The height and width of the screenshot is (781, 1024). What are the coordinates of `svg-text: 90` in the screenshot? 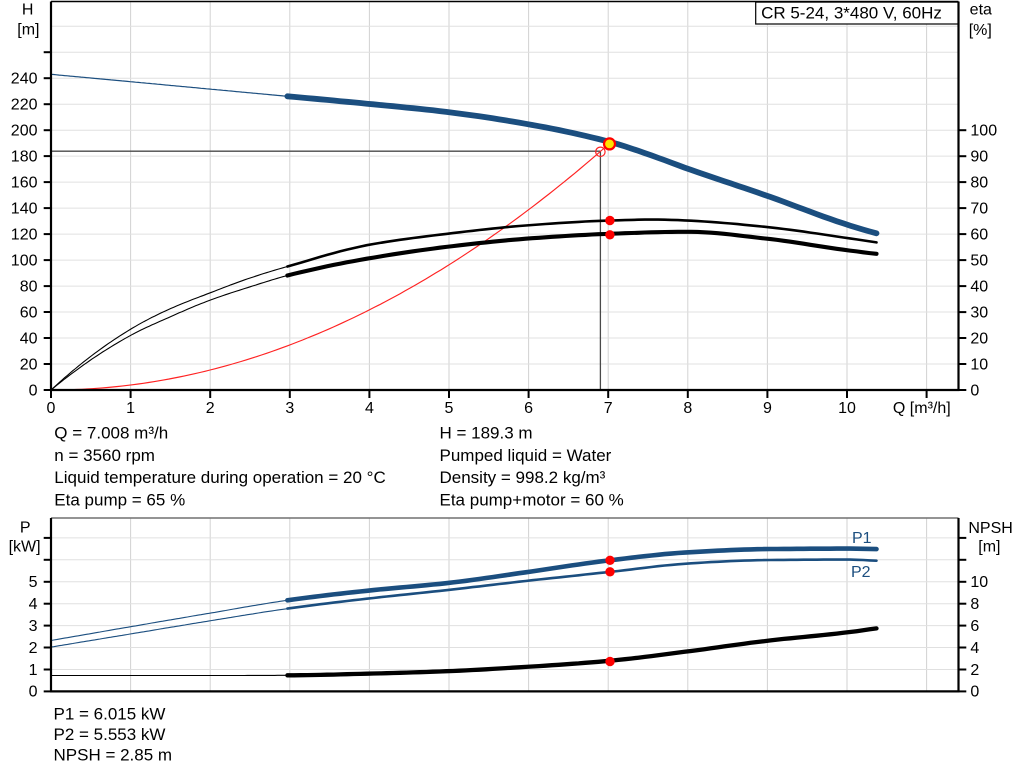 It's located at (979, 157).